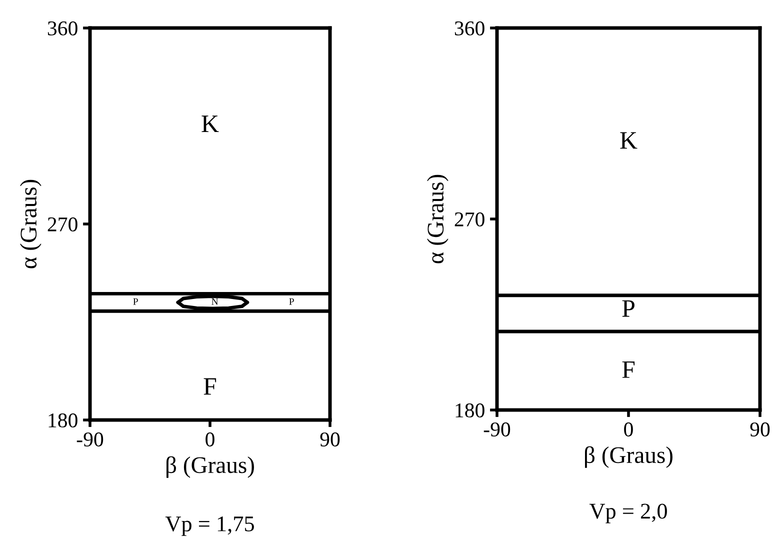  What do you see at coordinates (215, 301) in the screenshot?
I see `annotation: N` at bounding box center [215, 301].